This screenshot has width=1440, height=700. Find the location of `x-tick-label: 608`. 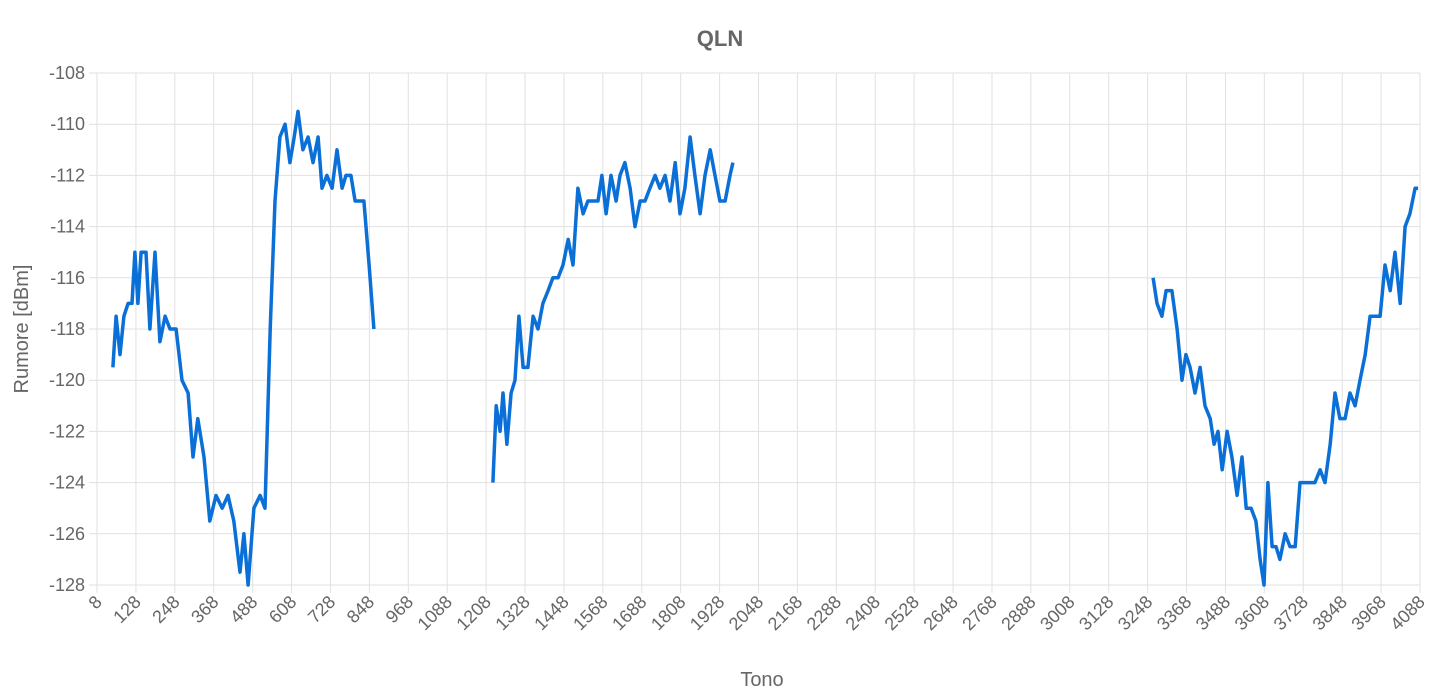

x-tick-label: 608 is located at coordinates (282, 609).